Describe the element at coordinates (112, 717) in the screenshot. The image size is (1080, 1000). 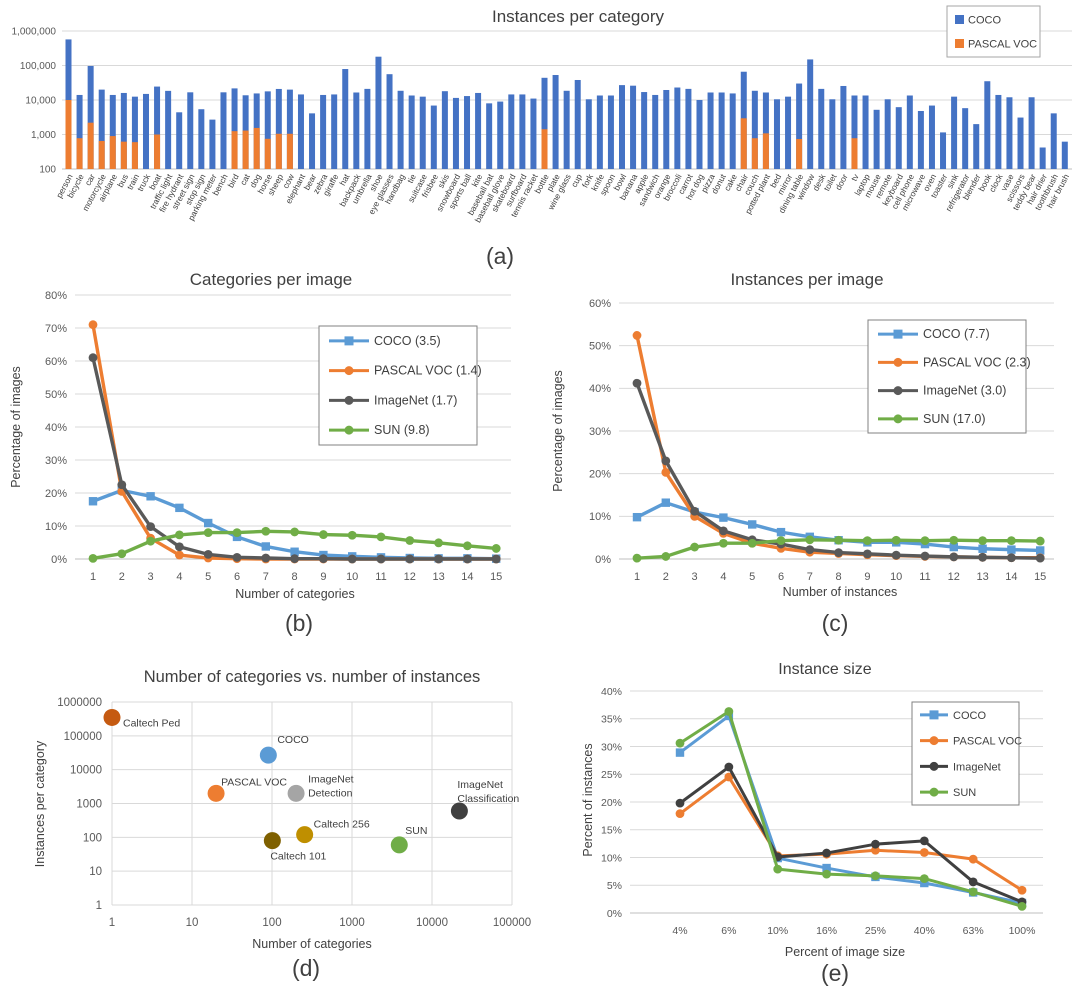
I see `scatter-point` at that location.